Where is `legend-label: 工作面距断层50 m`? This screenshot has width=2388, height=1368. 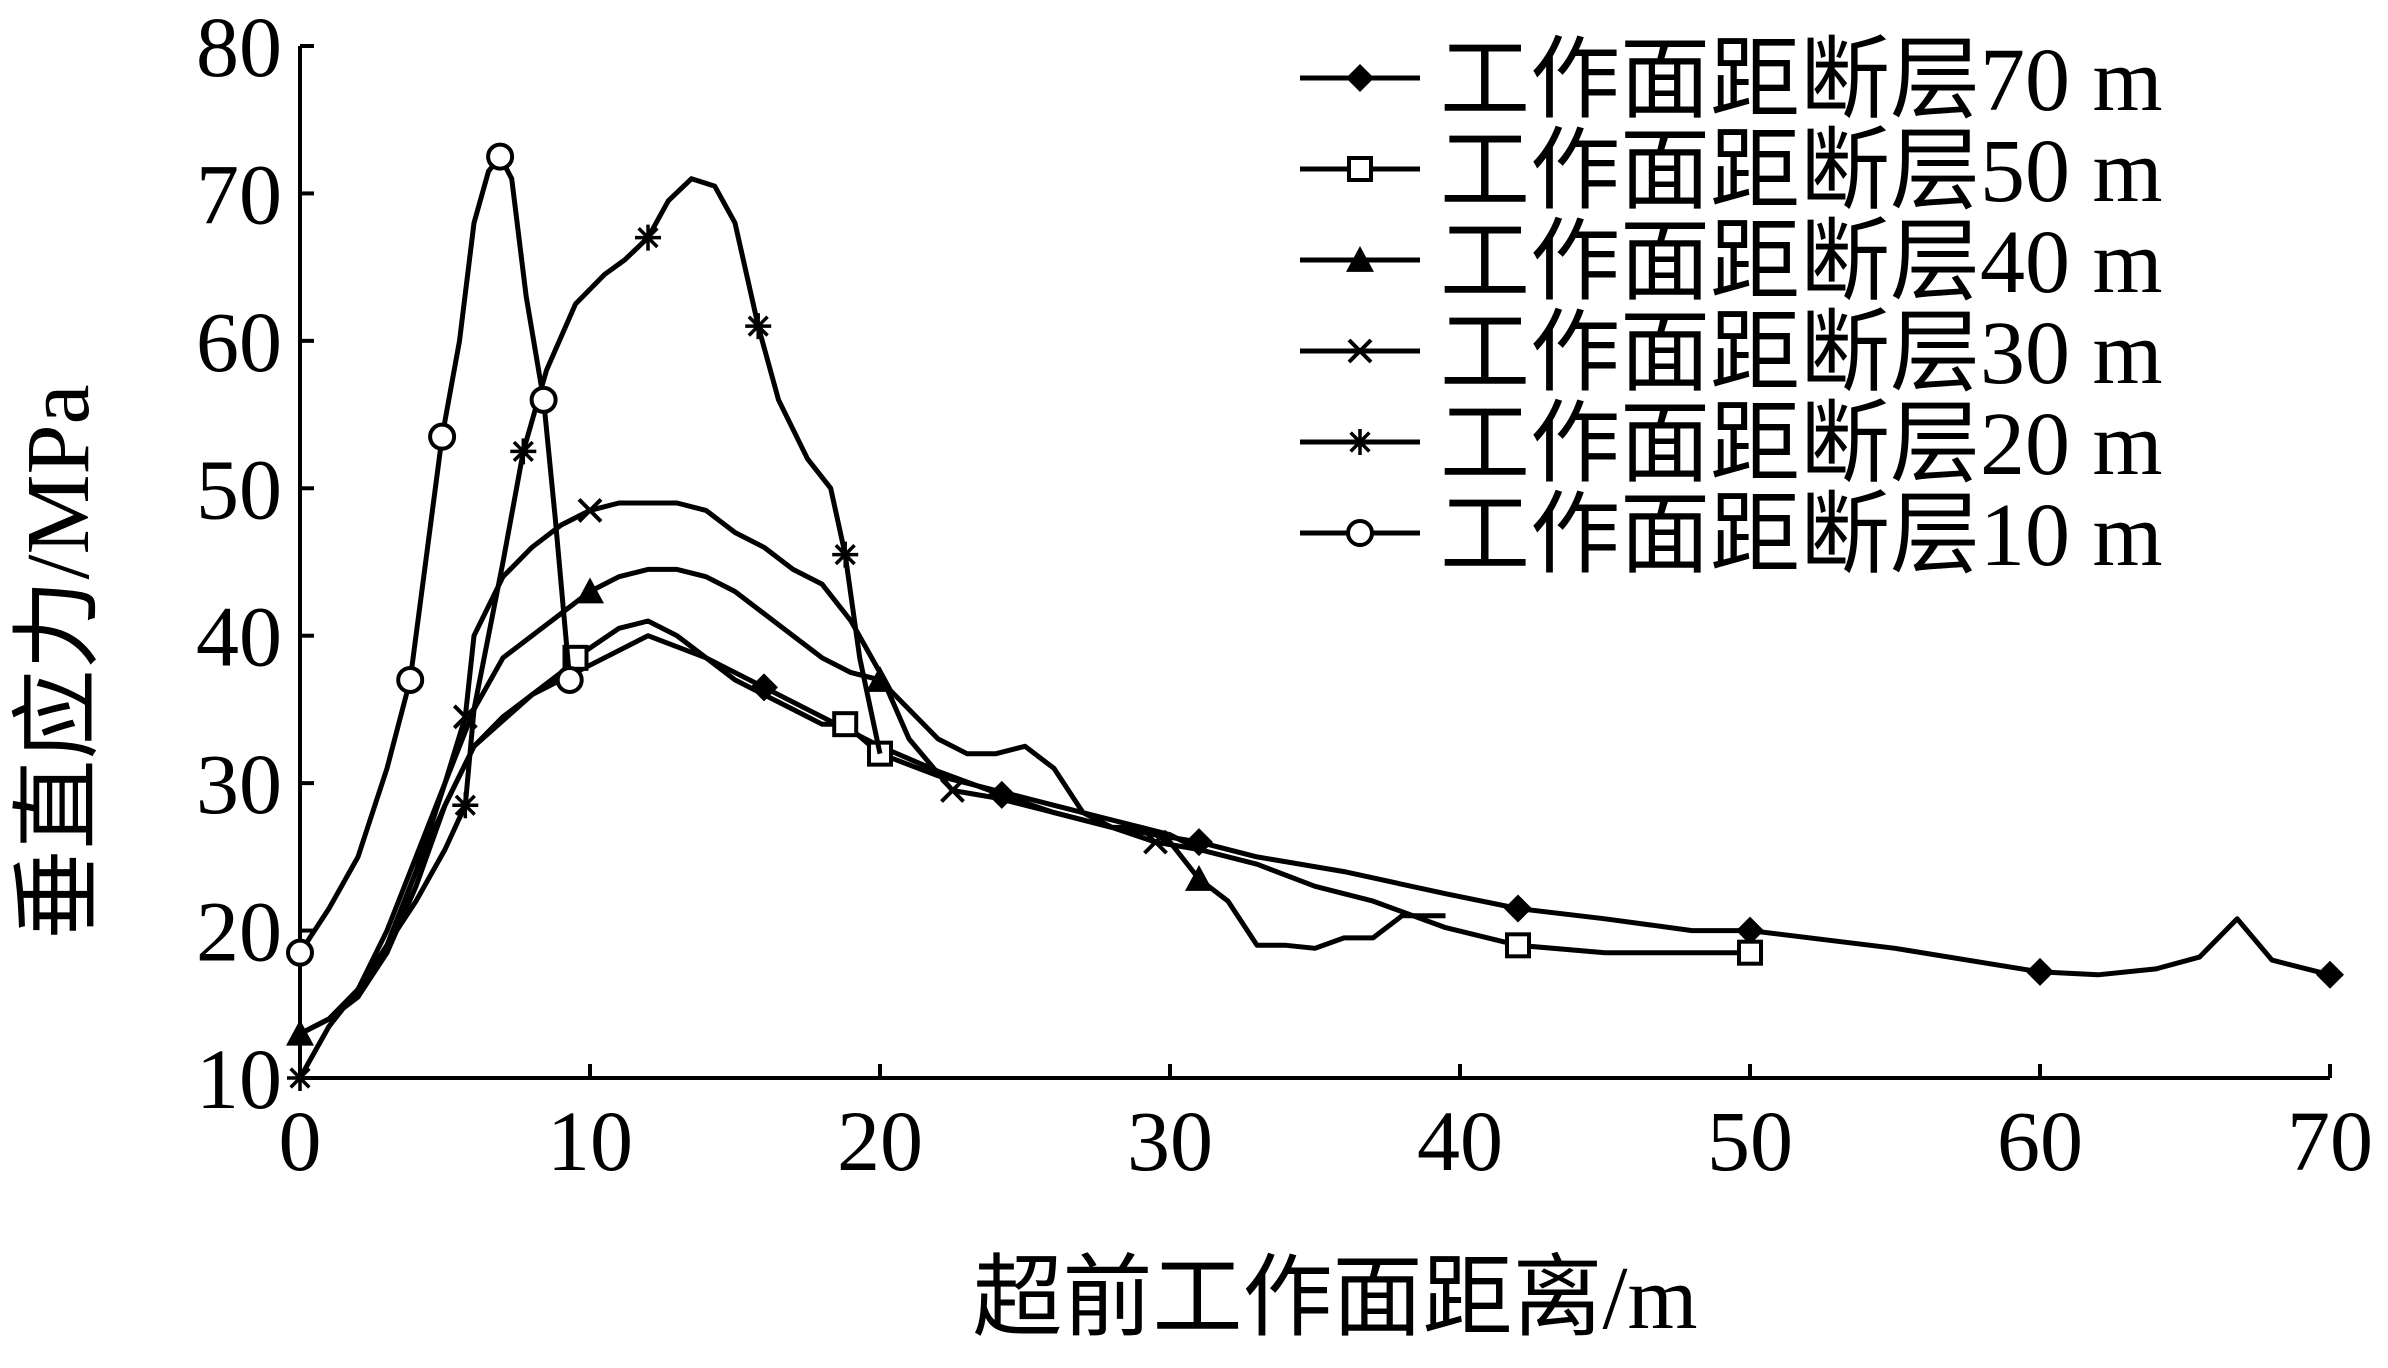 legend-label: 工作面距断层50 m is located at coordinates (1801, 171).